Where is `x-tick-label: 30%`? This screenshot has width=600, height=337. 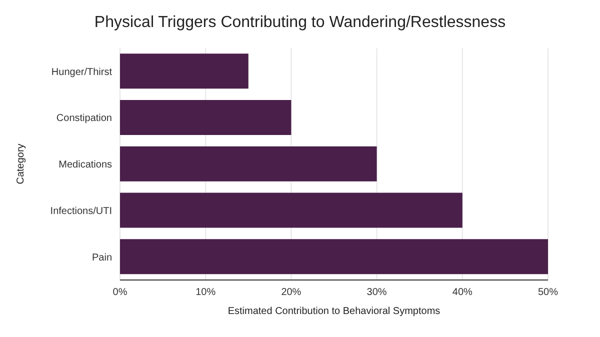 x-tick-label: 30% is located at coordinates (376, 292).